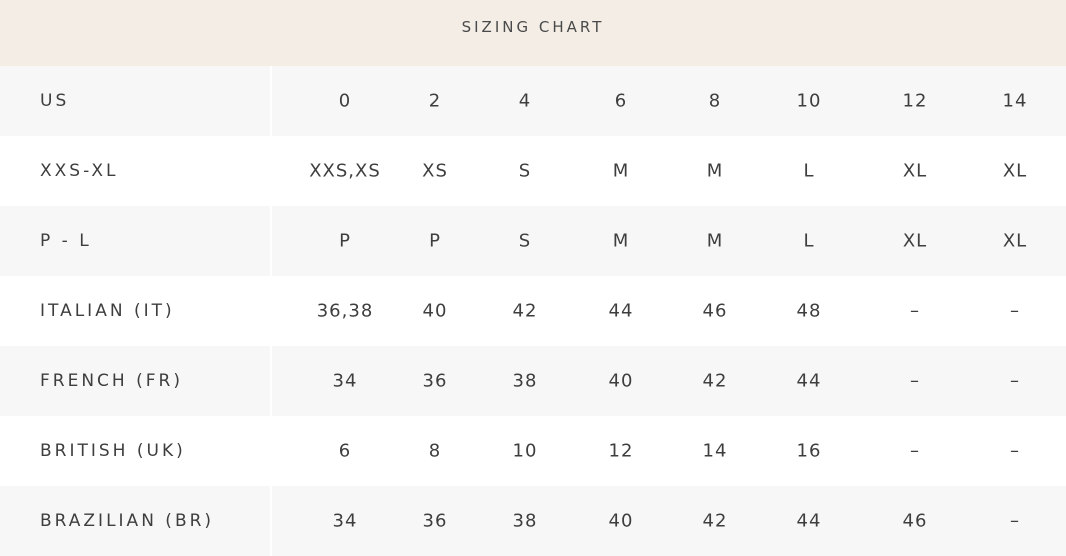  Describe the element at coordinates (435, 101) in the screenshot. I see `table-cell: 2` at that location.